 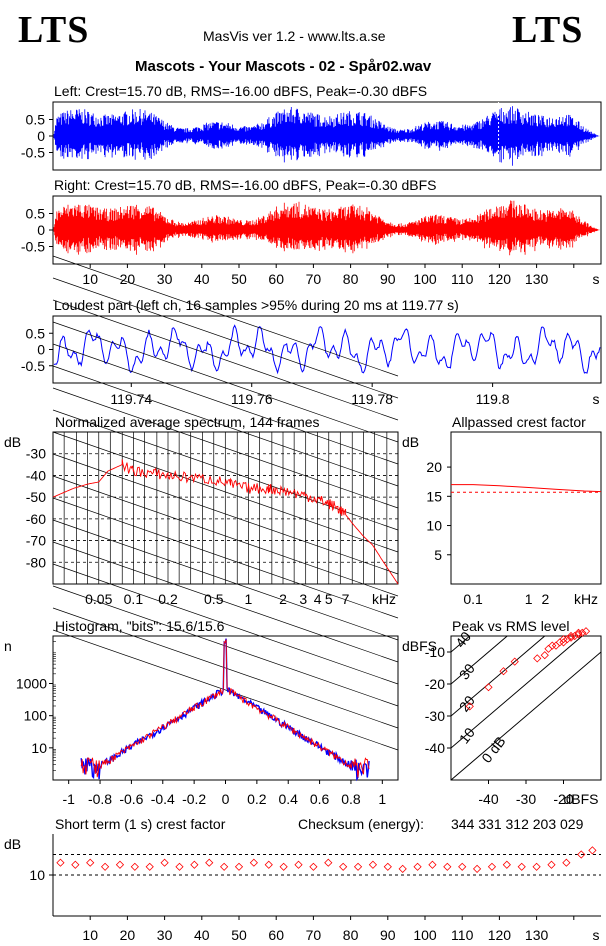 I want to click on loudest-xtick-label: 119.78, so click(x=372, y=399).